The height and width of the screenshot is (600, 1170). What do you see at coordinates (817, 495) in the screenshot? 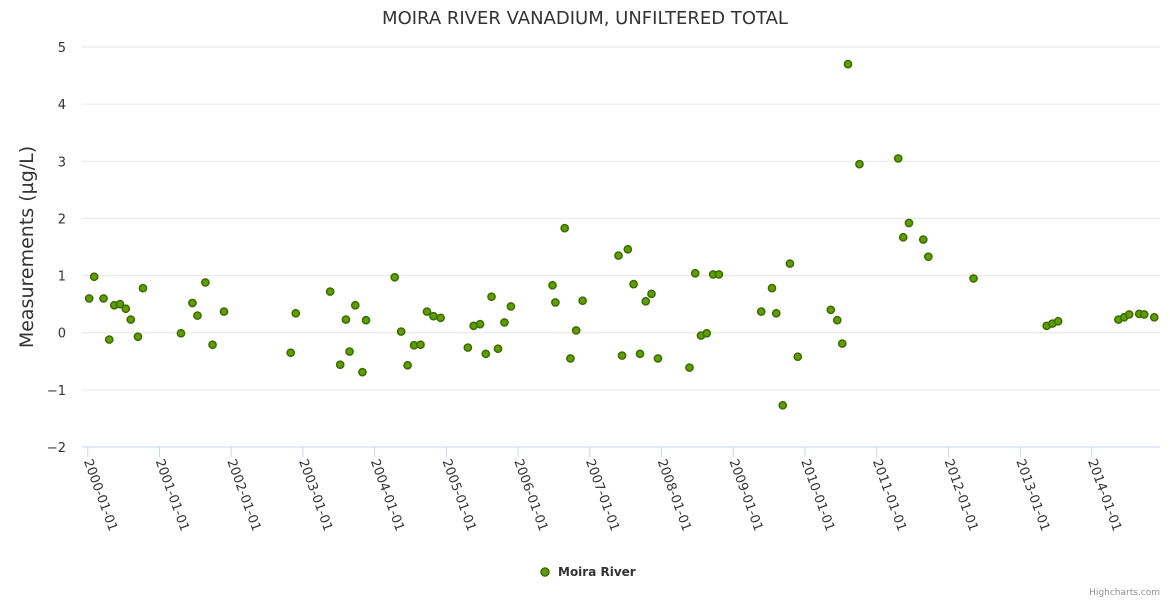
I see `x-tick-label: 2010-01-01` at bounding box center [817, 495].